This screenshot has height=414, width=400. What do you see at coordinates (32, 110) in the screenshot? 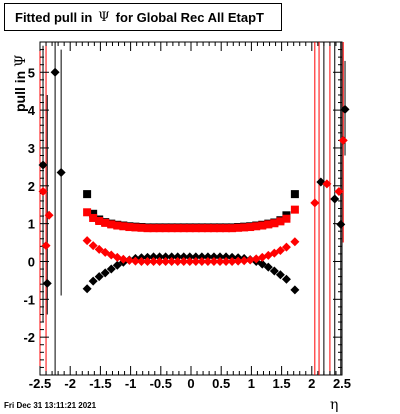
I see `y-tick-label: 4` at bounding box center [32, 110].